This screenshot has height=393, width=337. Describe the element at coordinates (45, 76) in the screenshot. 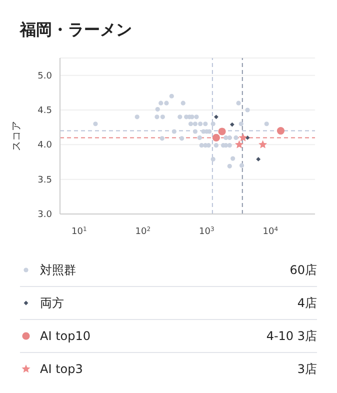

I see `y-tick-label: 5.0` at that location.